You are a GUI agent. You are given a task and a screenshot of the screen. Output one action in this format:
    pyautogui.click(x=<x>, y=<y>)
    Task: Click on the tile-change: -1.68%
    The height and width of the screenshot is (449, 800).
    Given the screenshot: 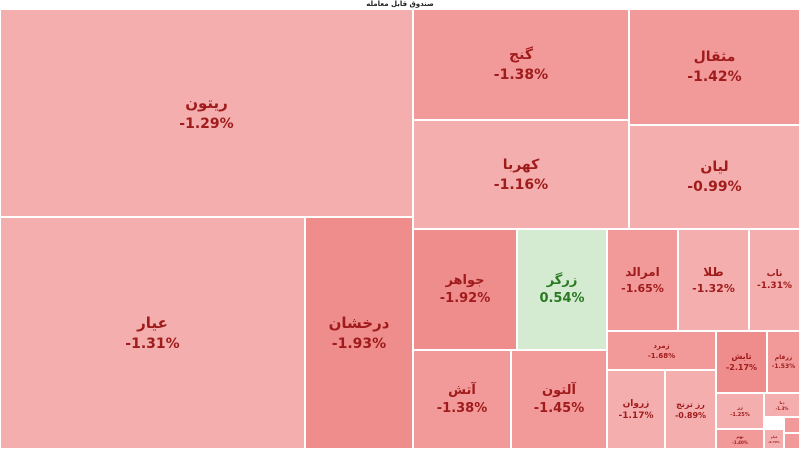 What is the action you would take?
    pyautogui.click(x=661, y=355)
    